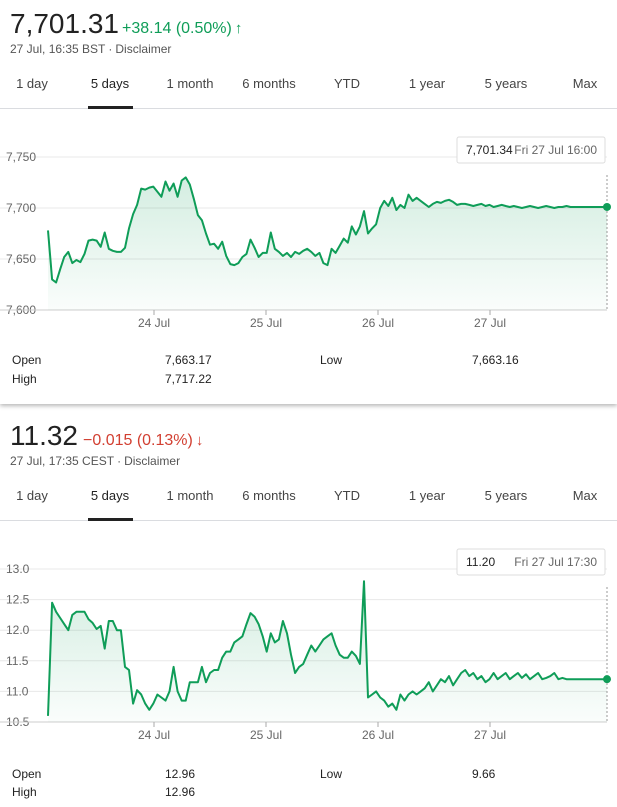 The width and height of the screenshot is (617, 807). I want to click on series-line, so click(327, 230).